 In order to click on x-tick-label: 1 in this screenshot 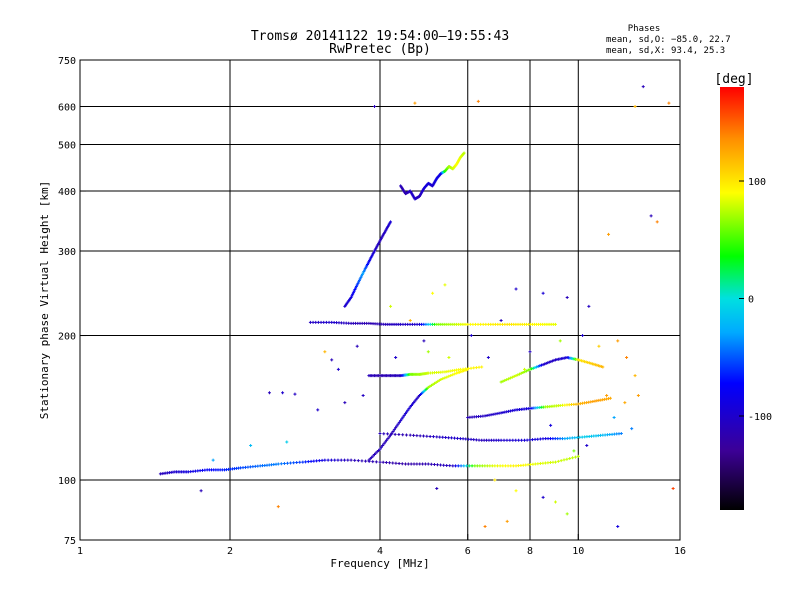, I will do `click(80, 551)`.